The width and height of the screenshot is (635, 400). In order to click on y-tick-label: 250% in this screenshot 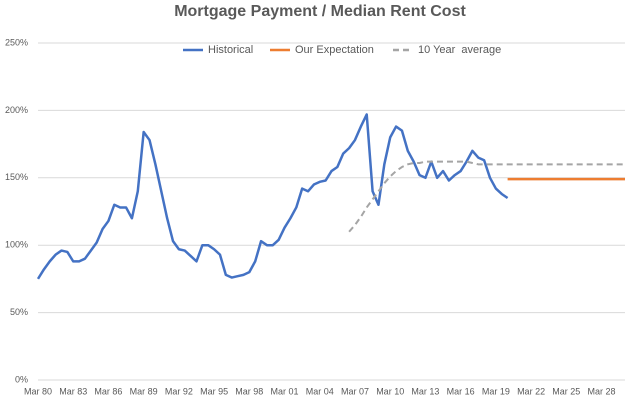, I will do `click(16, 42)`.